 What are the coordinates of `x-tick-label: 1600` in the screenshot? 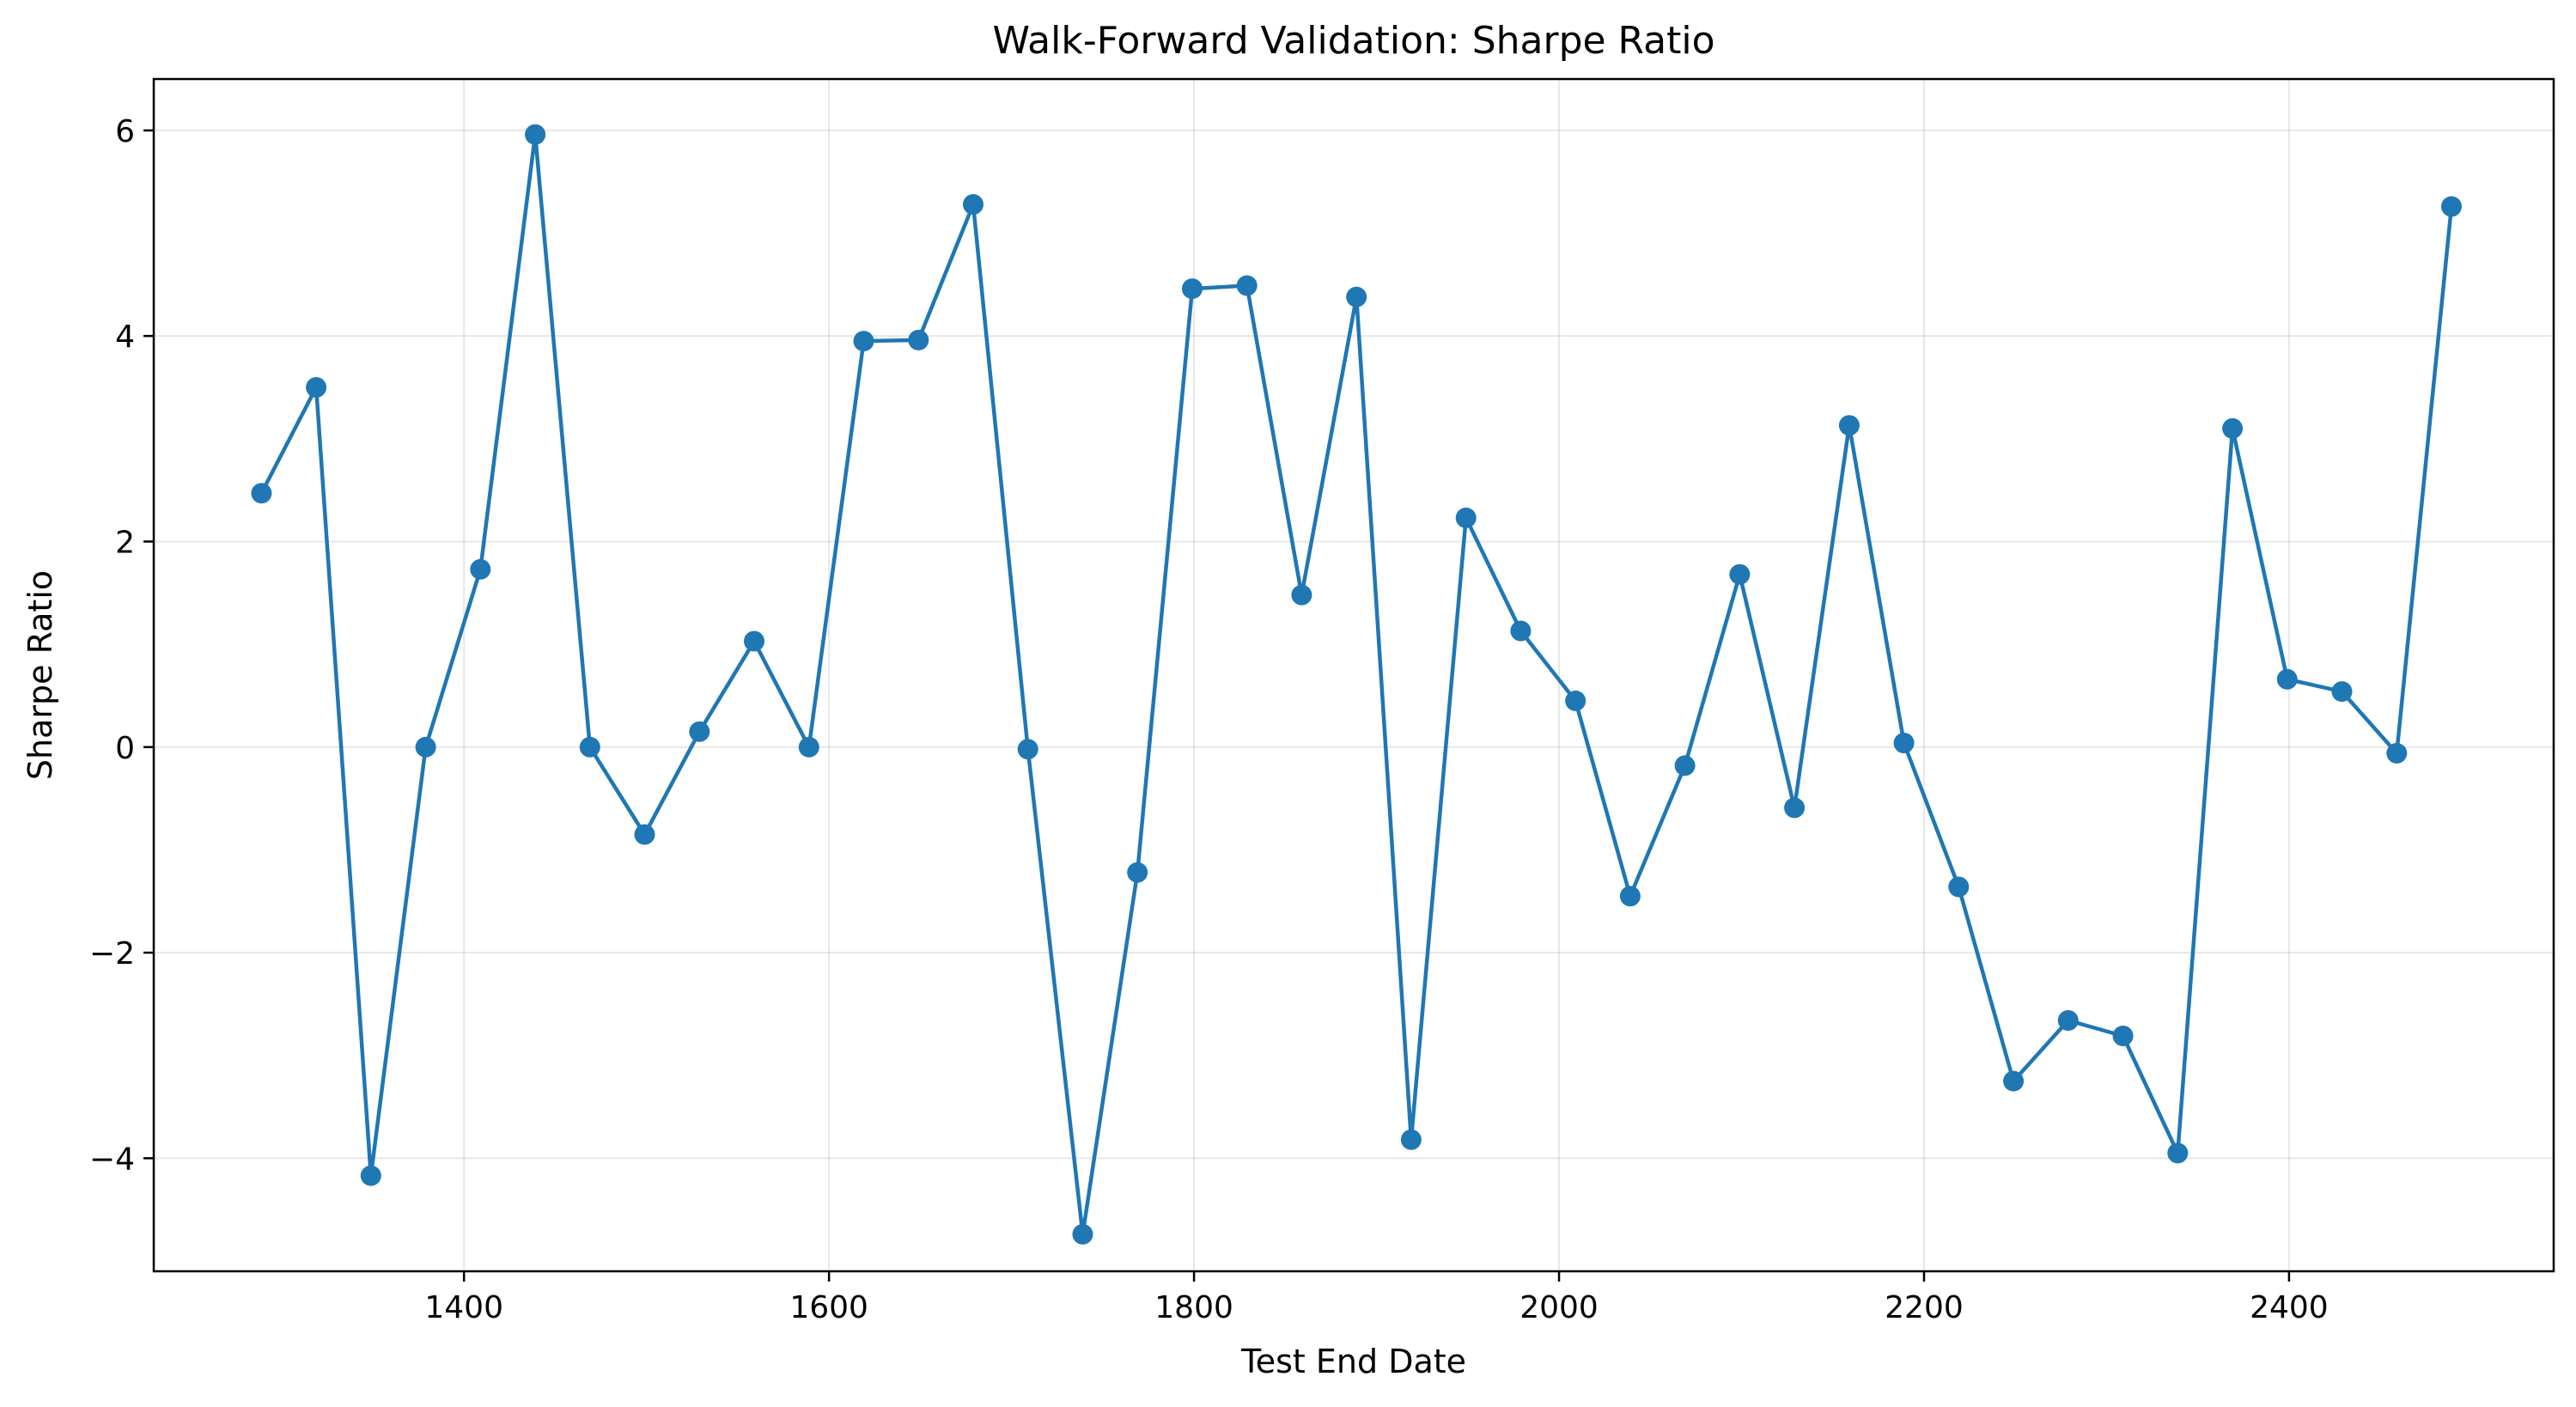 It's located at (828, 1307).